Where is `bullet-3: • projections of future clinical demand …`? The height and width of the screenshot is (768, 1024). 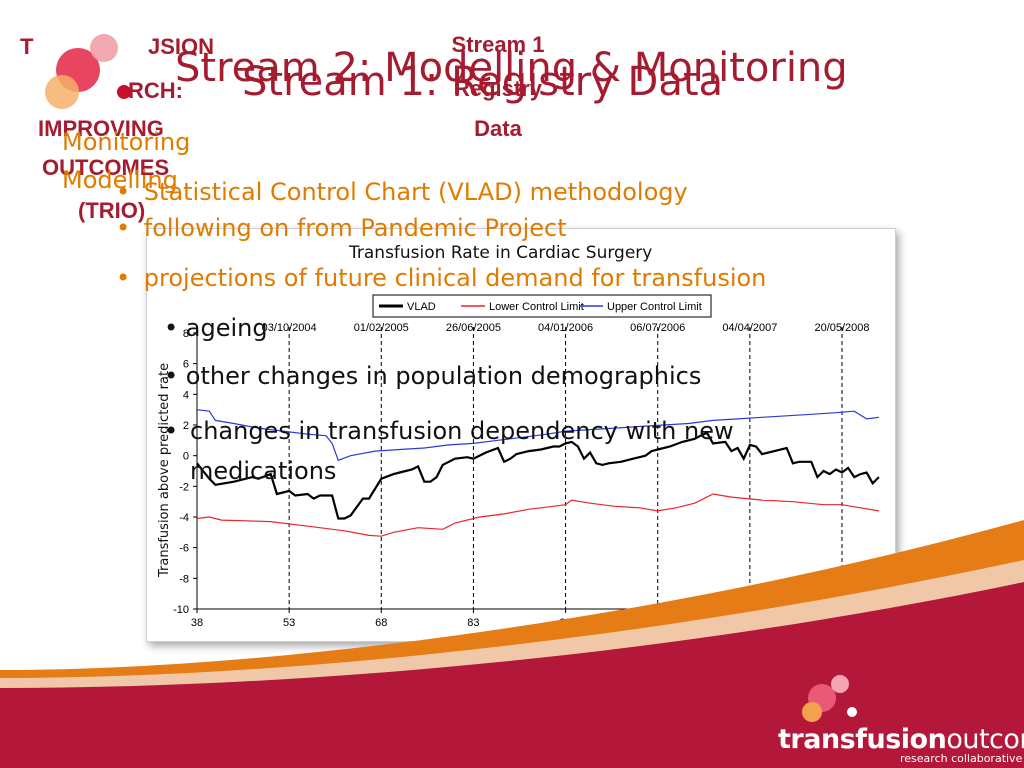 bullet-3: • projections of future clinical demand … is located at coordinates (441, 278).